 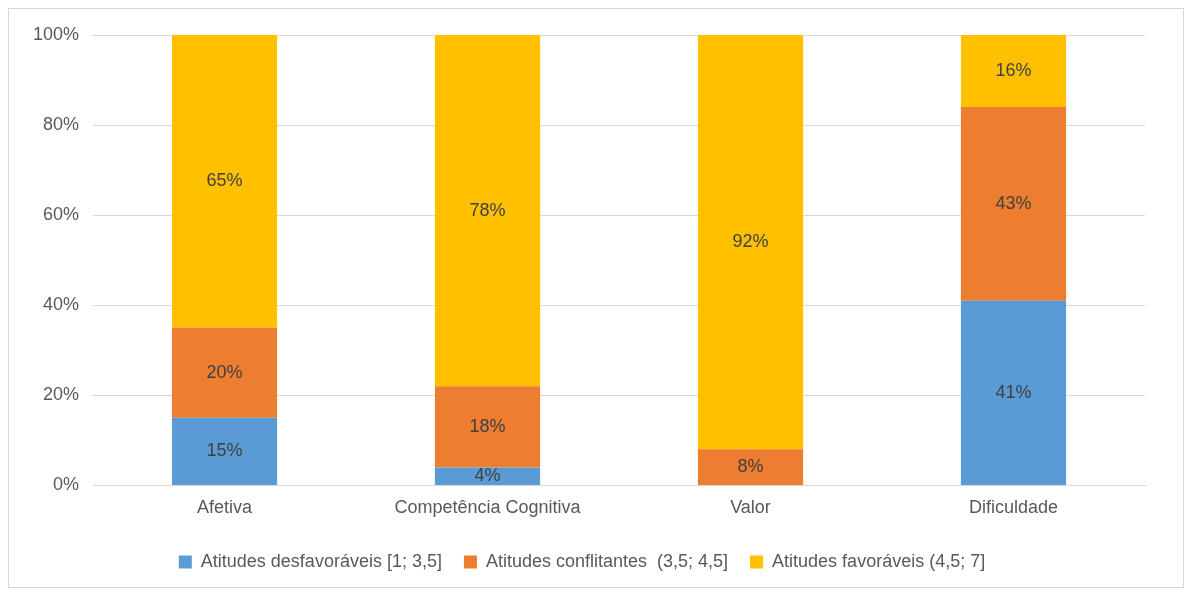 What do you see at coordinates (61, 214) in the screenshot?
I see `y-tick-label: 60%` at bounding box center [61, 214].